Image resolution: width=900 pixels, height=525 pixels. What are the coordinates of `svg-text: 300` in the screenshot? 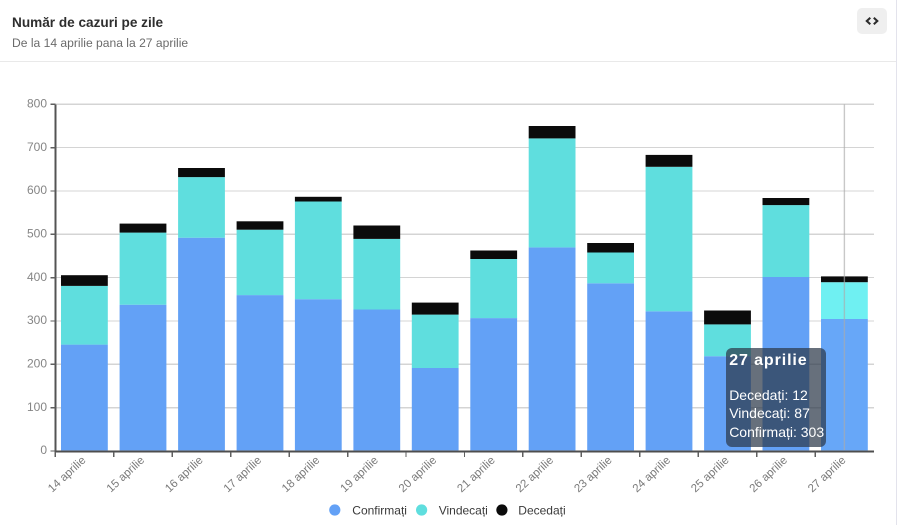 It's located at (37, 320).